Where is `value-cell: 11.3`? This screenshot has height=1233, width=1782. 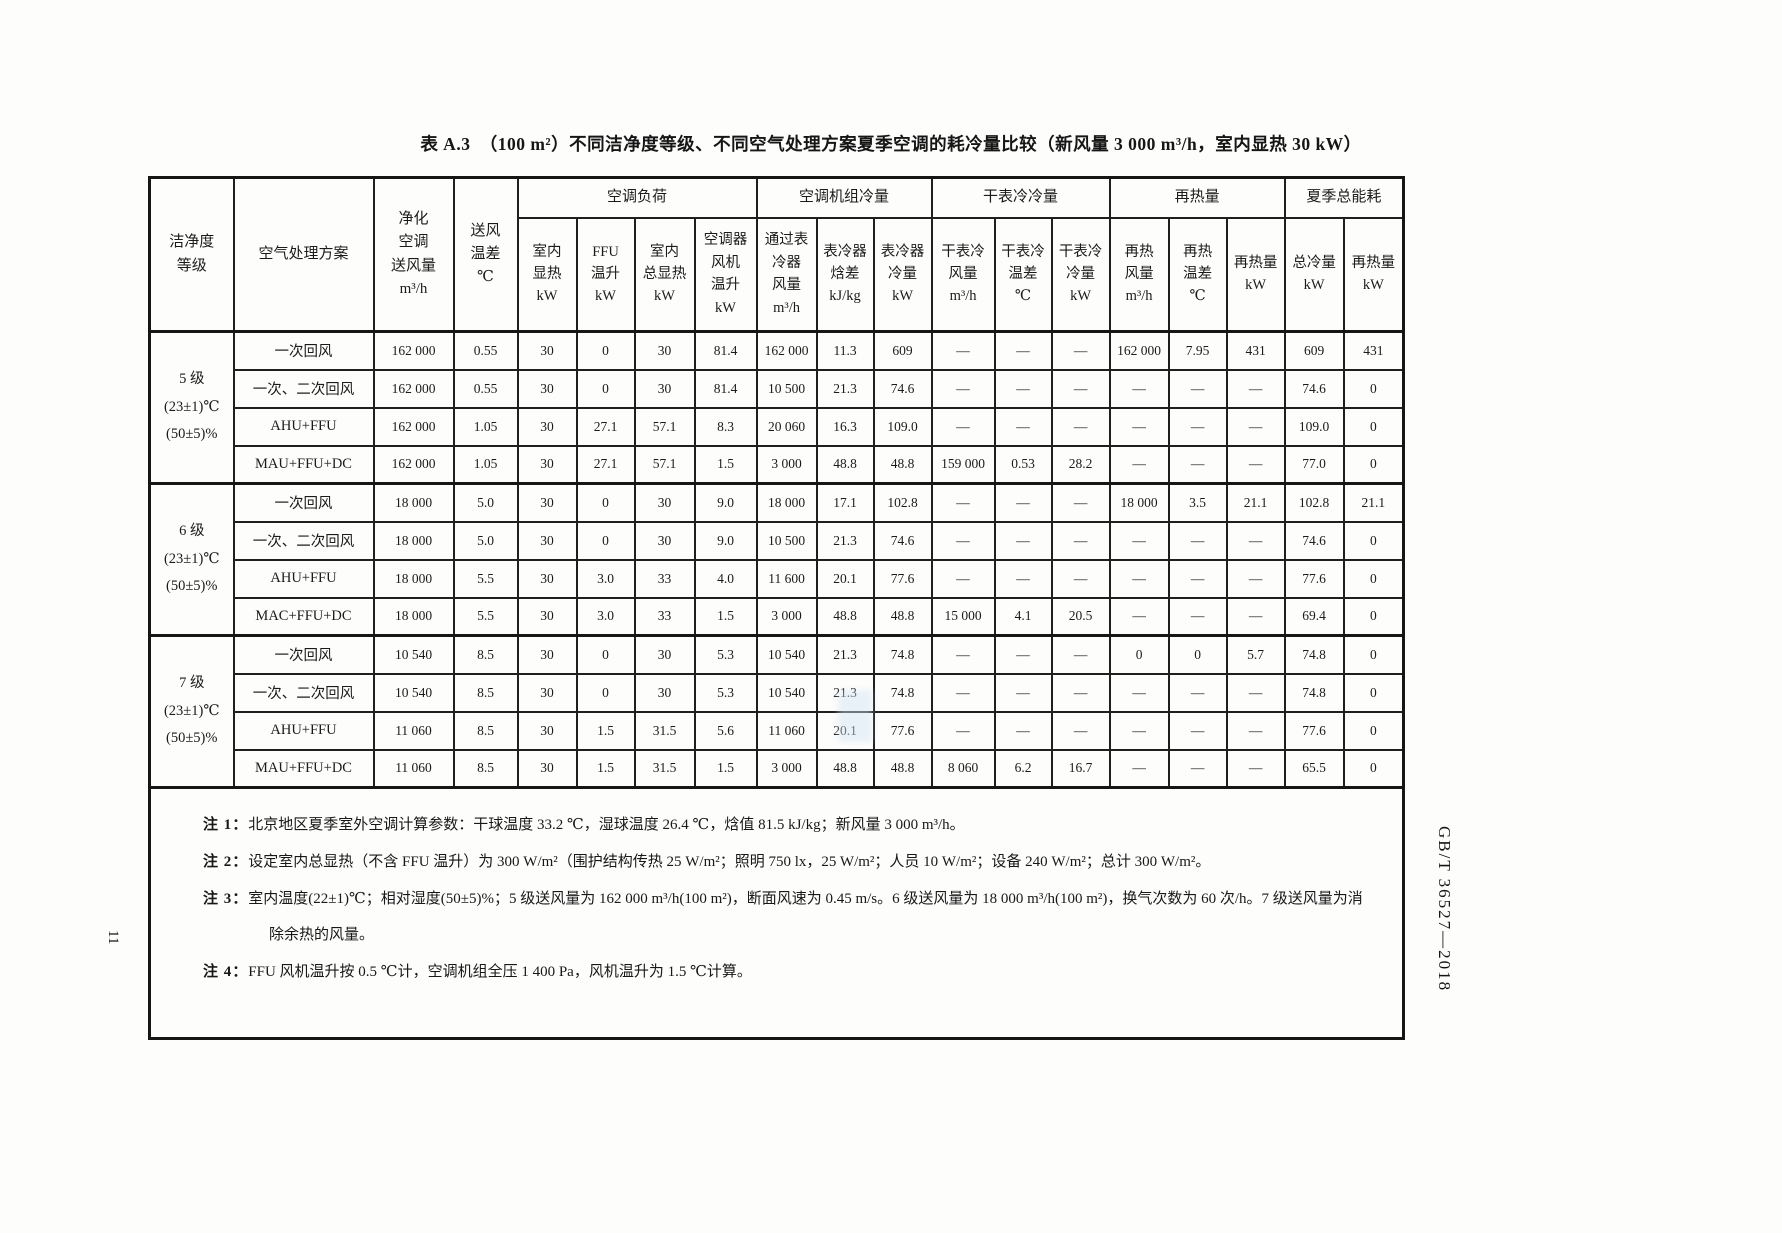 value-cell: 11.3 is located at coordinates (845, 350).